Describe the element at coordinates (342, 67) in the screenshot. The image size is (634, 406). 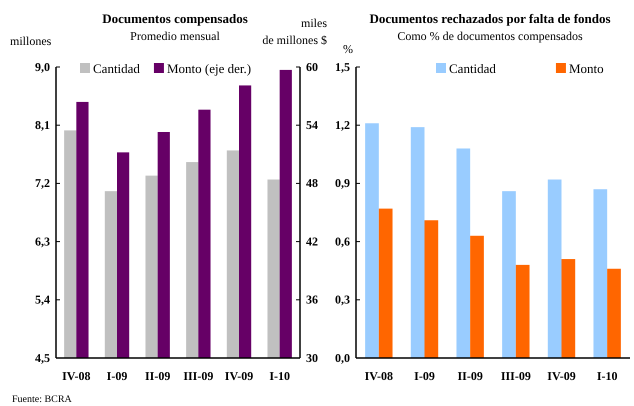
I see `y-tick-label: 1,5` at that location.